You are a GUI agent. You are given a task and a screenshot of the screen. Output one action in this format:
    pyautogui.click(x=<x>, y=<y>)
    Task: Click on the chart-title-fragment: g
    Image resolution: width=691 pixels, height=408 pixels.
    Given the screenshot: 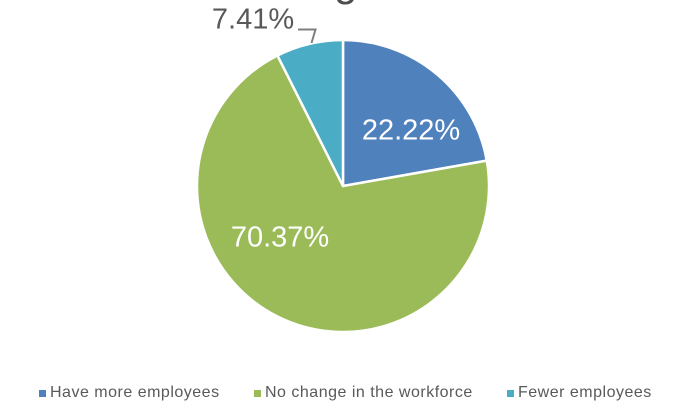 What is the action you would take?
    pyautogui.click(x=345, y=1)
    